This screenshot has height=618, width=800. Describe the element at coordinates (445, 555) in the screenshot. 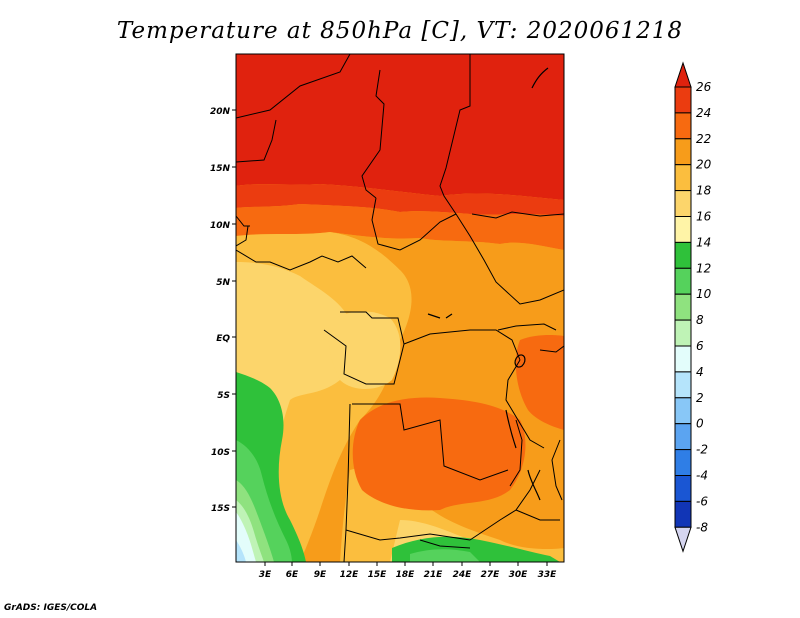

I see `field-band-10-southeast` at that location.